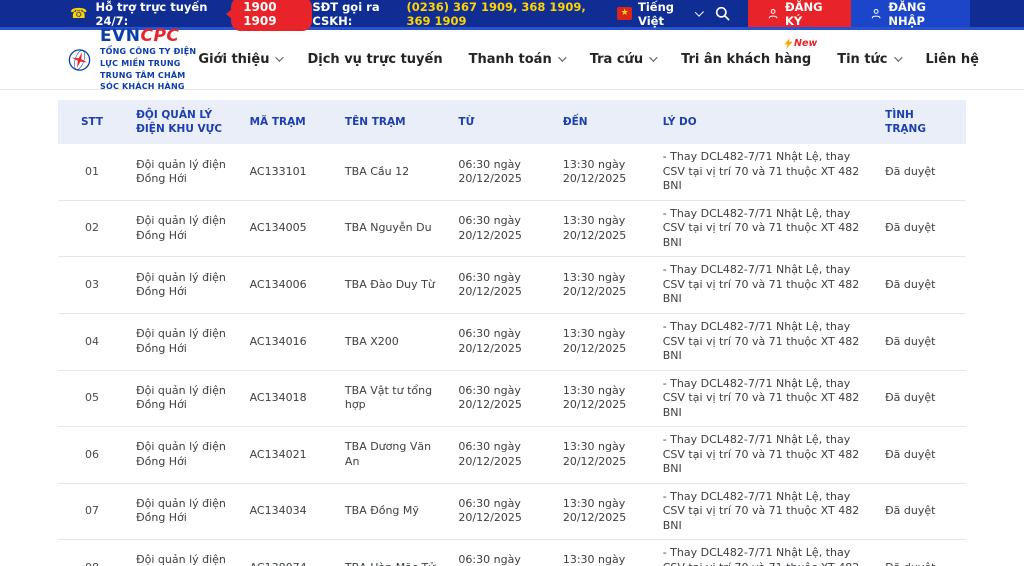 This screenshot has height=566, width=1024. I want to click on brand-cpc: CPC, so click(160, 36).